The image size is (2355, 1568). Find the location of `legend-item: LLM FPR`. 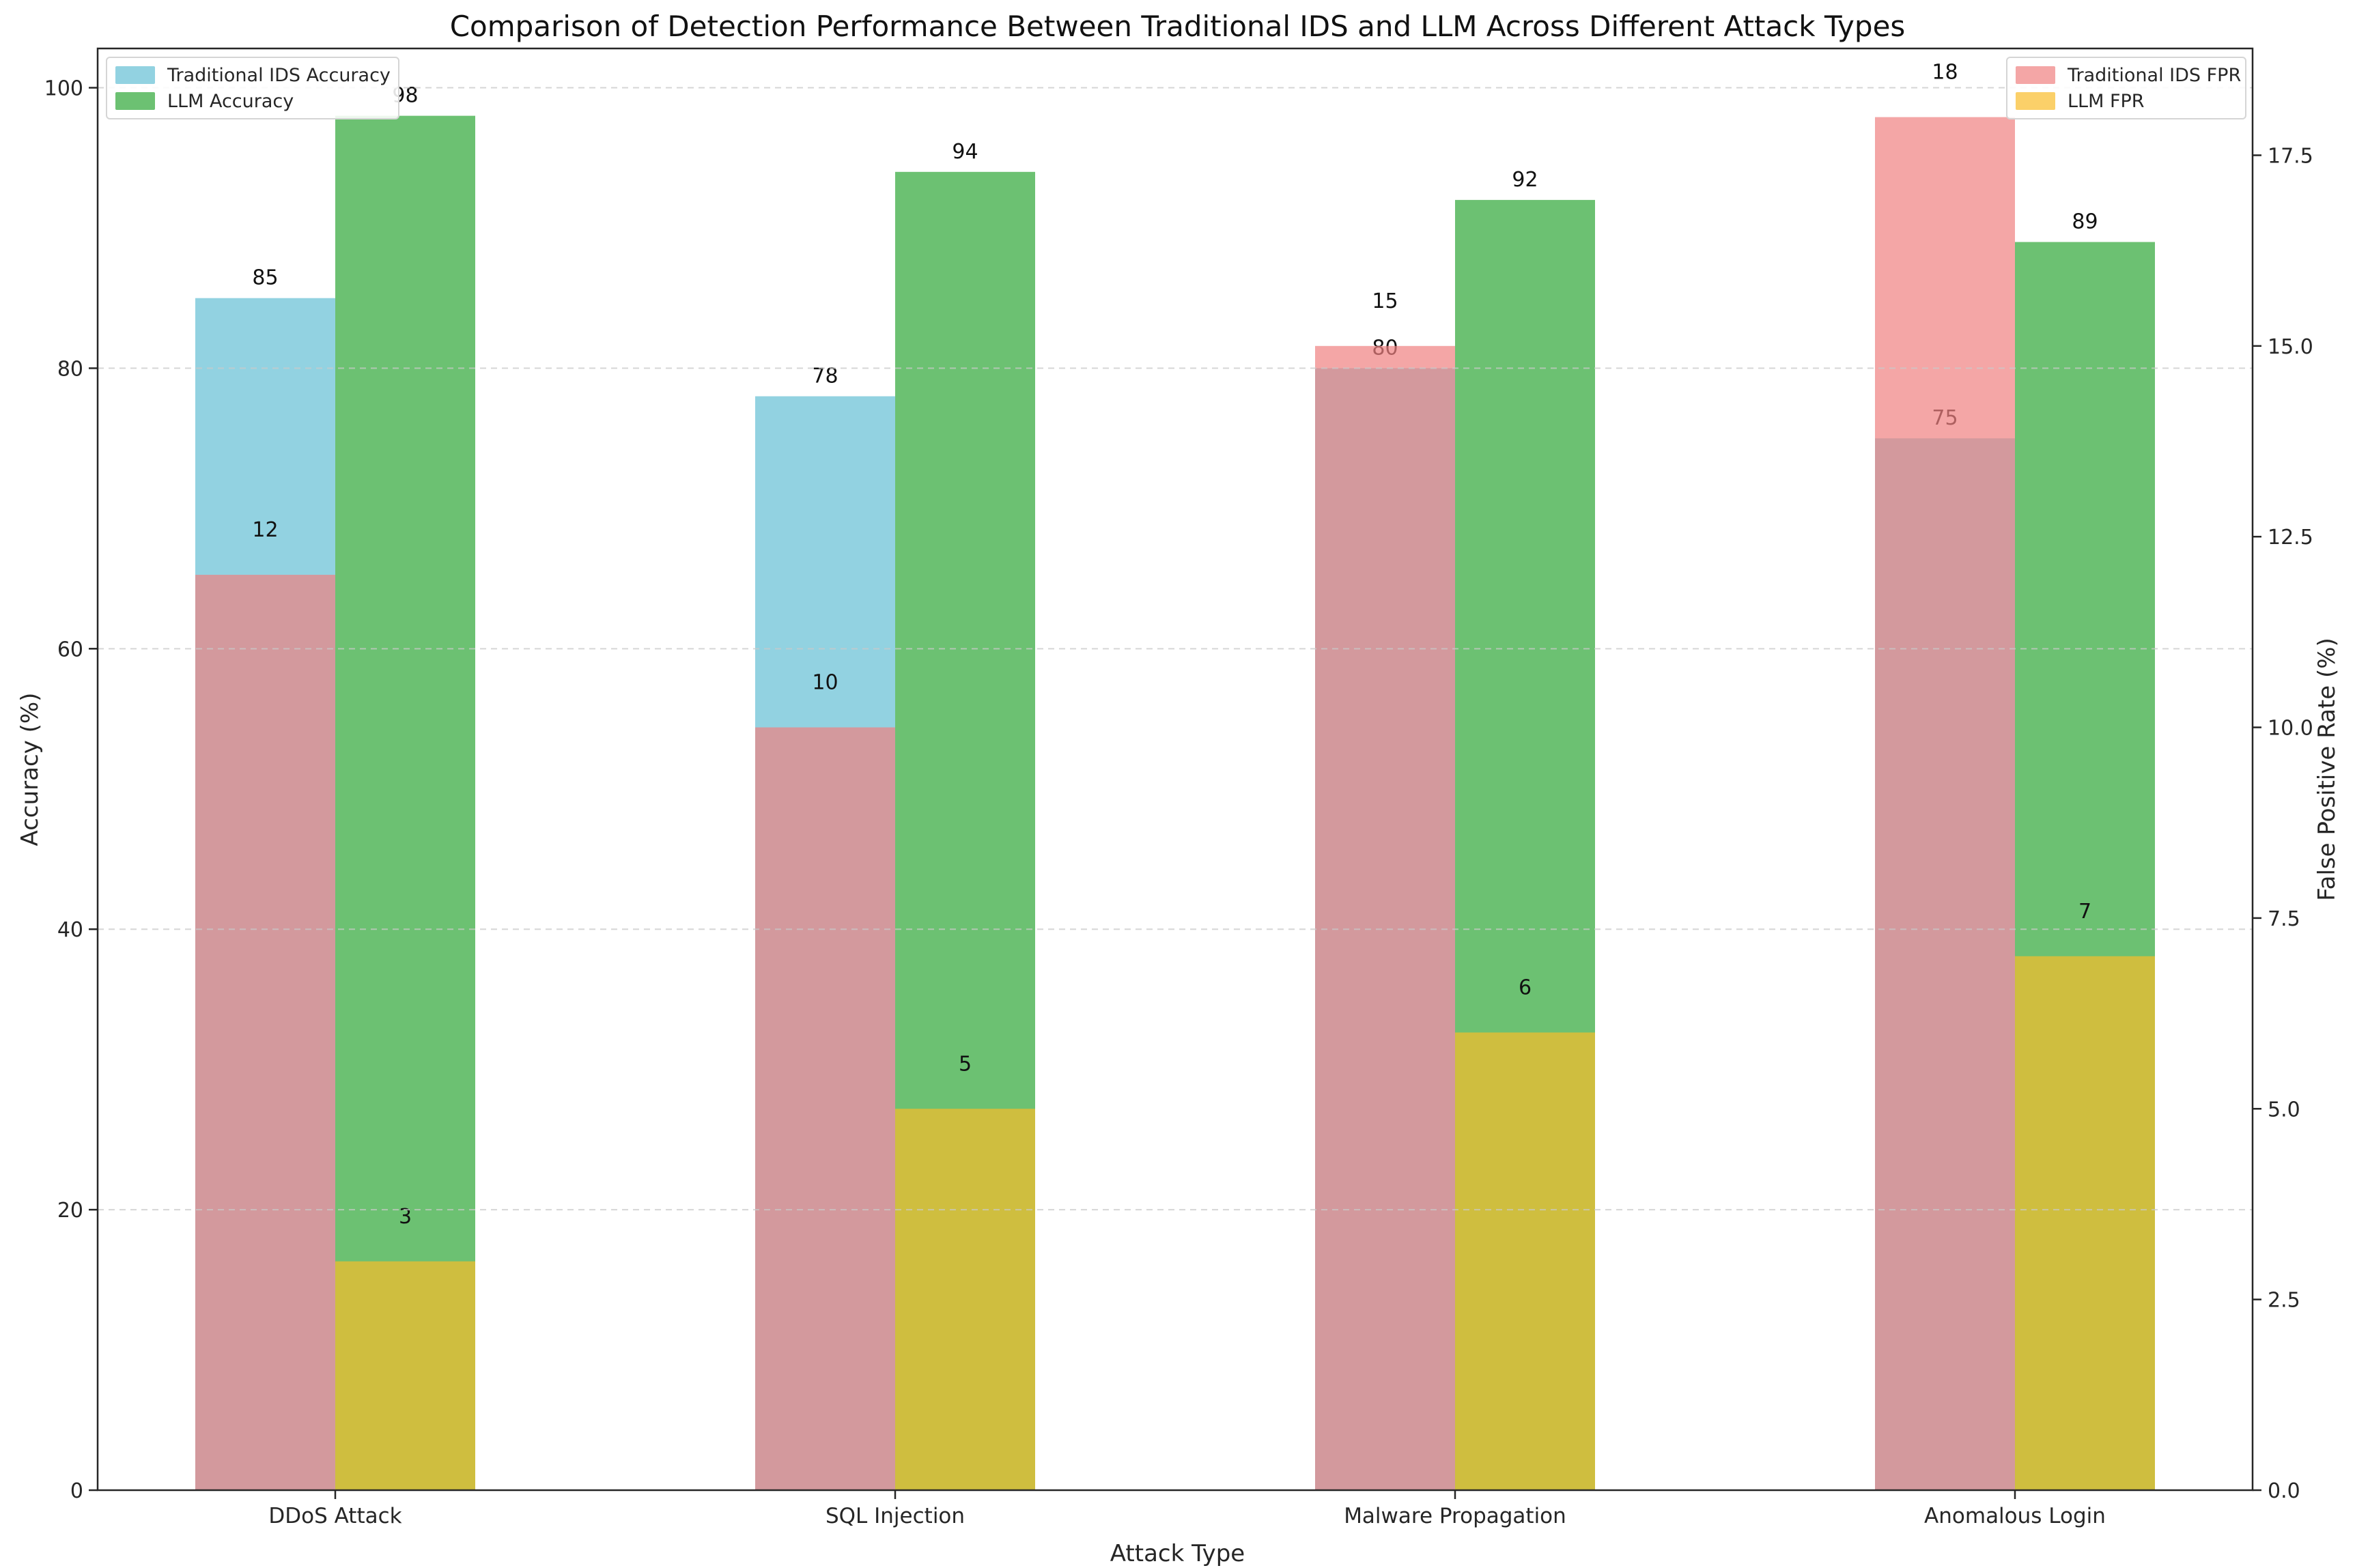

legend-item: LLM FPR is located at coordinates (2126, 101).